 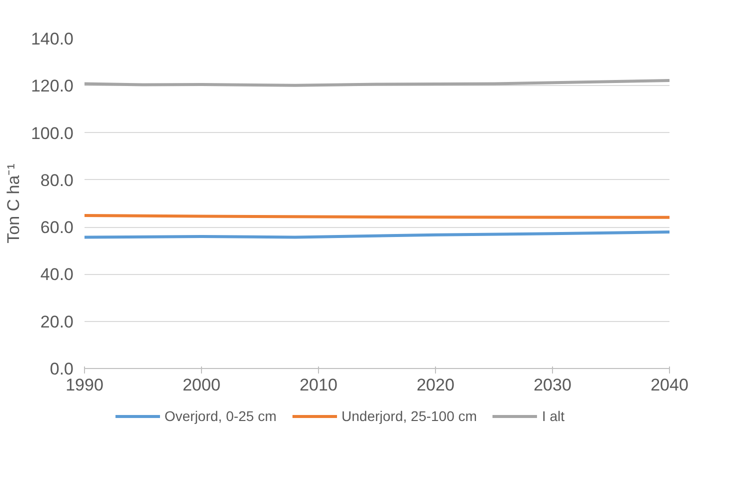 I want to click on x-tick-label: 2020, so click(x=435, y=385).